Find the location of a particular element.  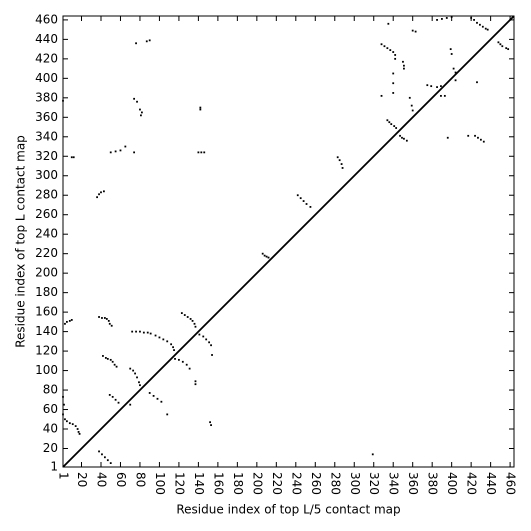

y-tick-label: 220 is located at coordinates (46, 253).